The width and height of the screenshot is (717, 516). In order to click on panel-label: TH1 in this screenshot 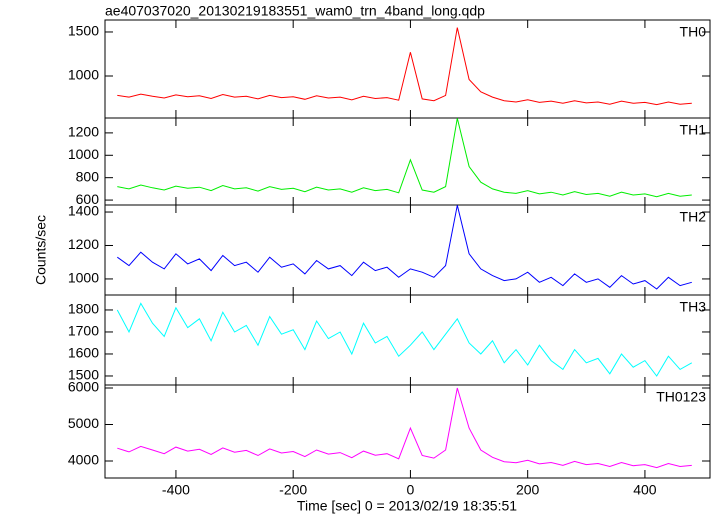, I will do `click(693, 130)`.